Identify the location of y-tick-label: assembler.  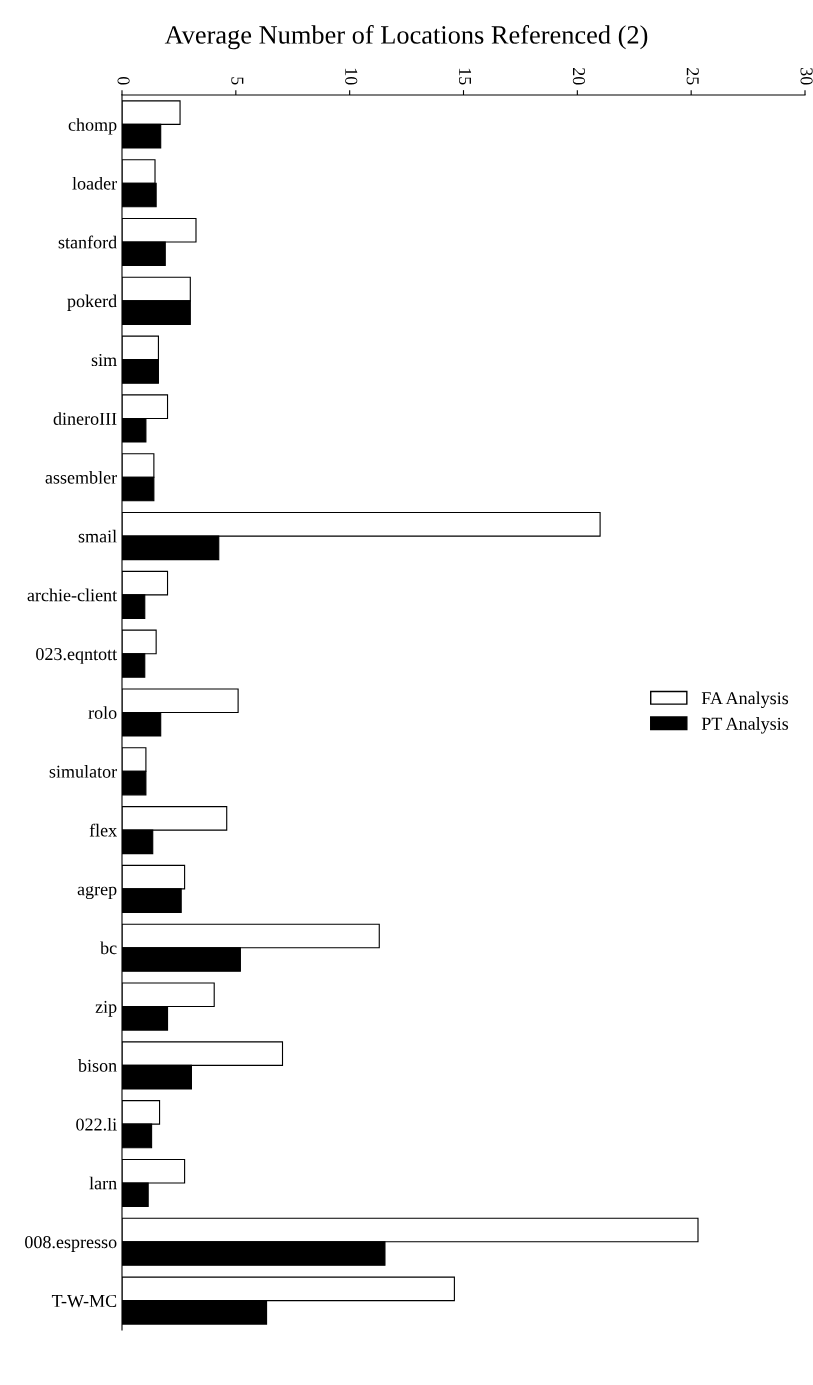
(81, 477).